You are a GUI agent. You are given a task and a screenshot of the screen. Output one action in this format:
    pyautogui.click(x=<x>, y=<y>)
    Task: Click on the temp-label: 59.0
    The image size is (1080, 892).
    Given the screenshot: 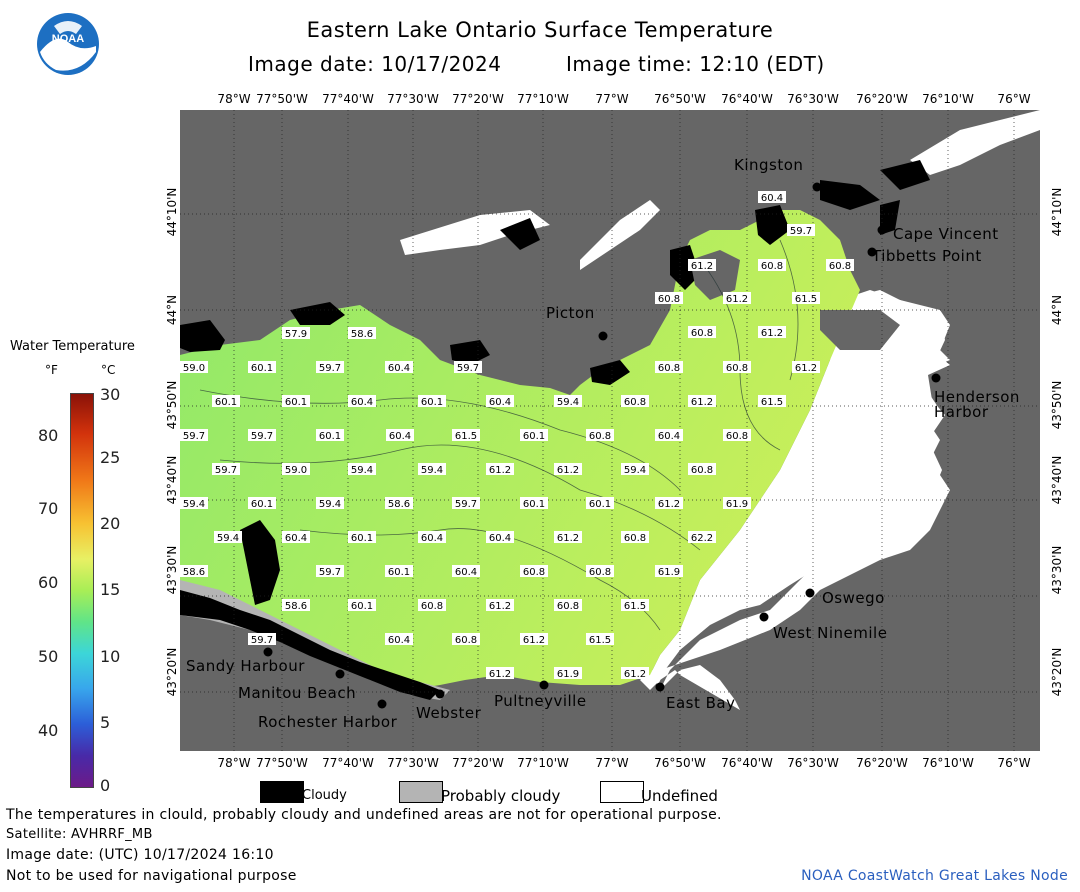 What is the action you would take?
    pyautogui.click(x=296, y=469)
    